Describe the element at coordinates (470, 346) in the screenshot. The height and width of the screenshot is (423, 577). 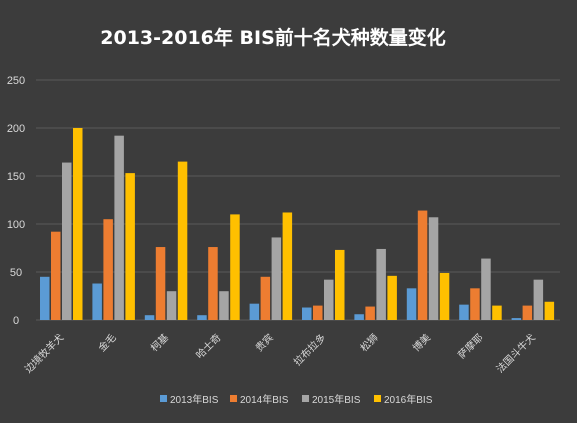
I see `x-tick-label: 萨摩耶` at that location.